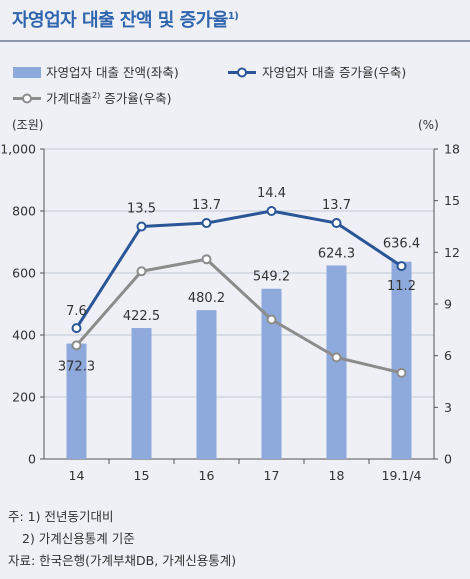 This screenshot has height=579, width=470. Describe the element at coordinates (334, 72) in the screenshot. I see `legend-label-growth: 자영업자 대출 증가율(우축)` at that location.